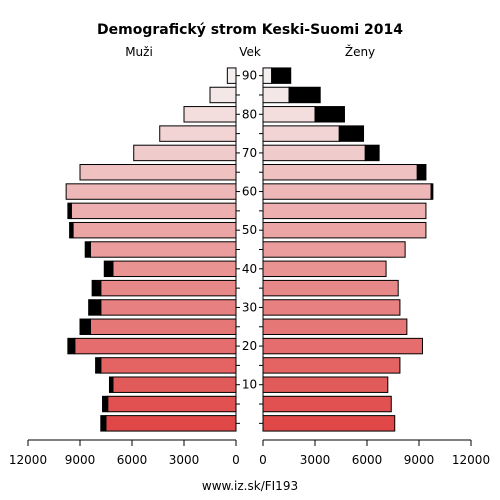 The image size is (500, 500). What do you see at coordinates (231, 75) in the screenshot?
I see `male-bar-90+` at bounding box center [231, 75].